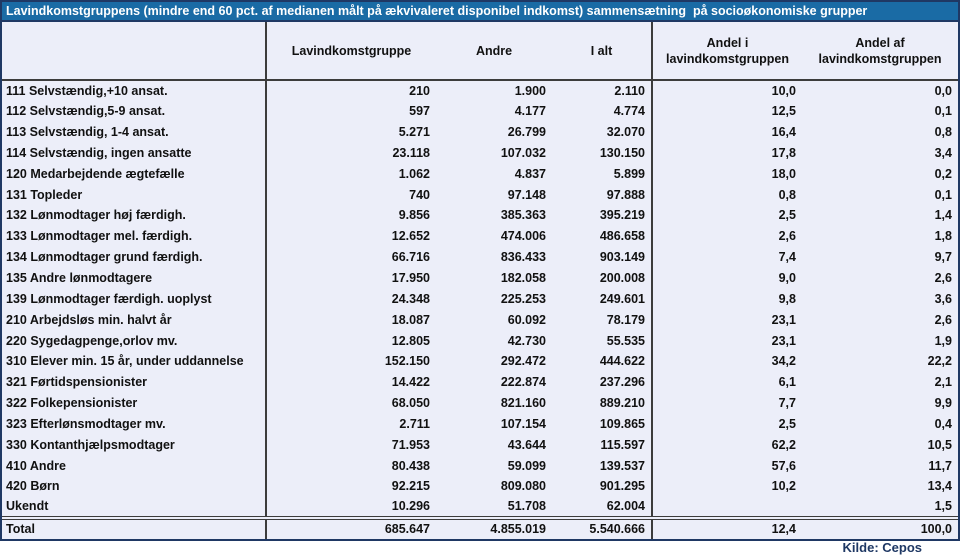 The width and height of the screenshot is (960, 558). Describe the element at coordinates (622, 403) in the screenshot. I see `cell-ialt: 889.210` at that location.